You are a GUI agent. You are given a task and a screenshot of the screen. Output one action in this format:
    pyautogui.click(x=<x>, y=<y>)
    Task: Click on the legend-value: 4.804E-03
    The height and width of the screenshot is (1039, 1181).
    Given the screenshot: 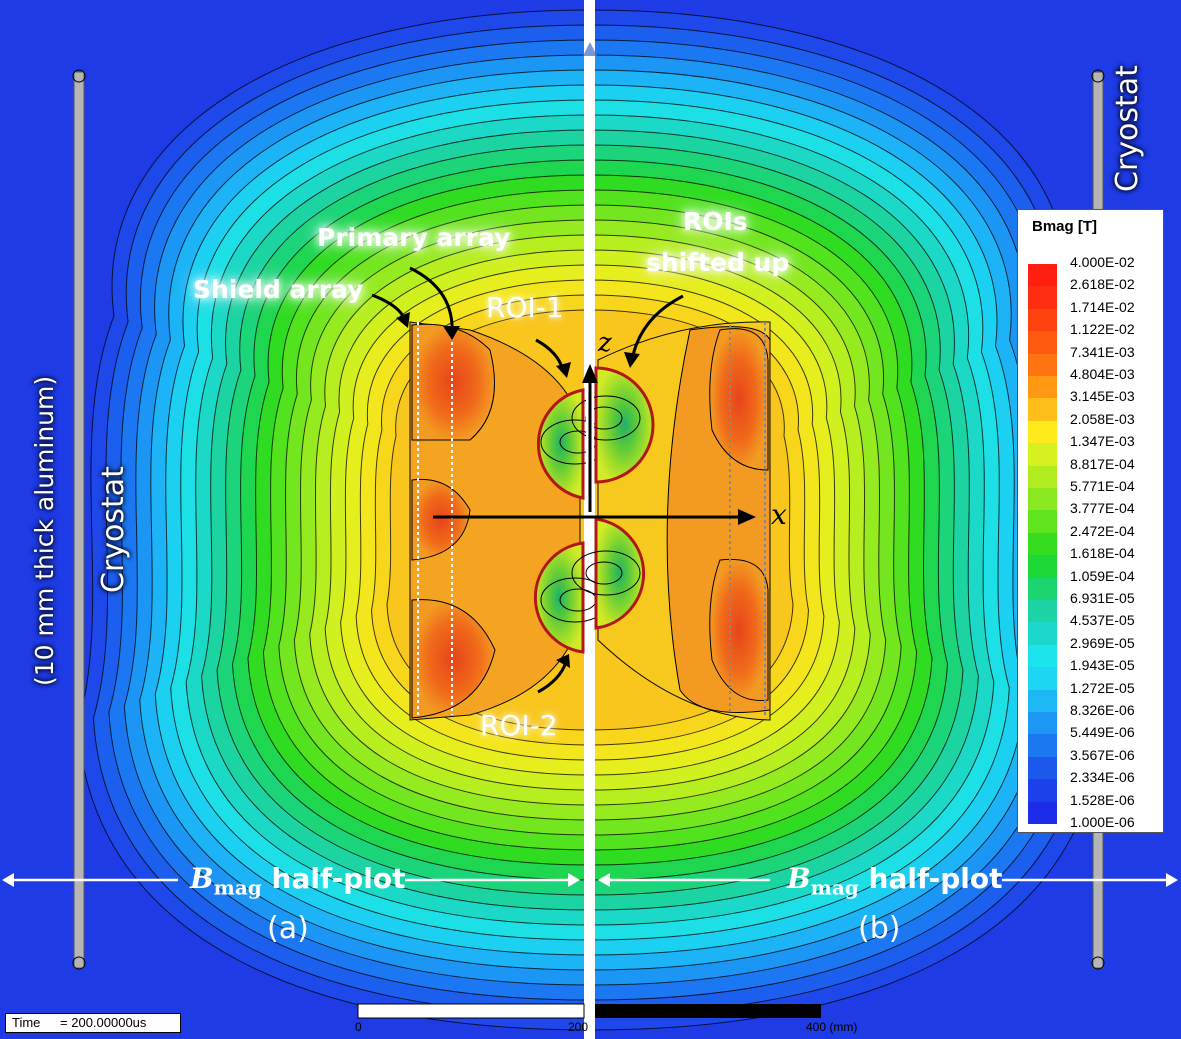 What is the action you would take?
    pyautogui.click(x=1102, y=374)
    